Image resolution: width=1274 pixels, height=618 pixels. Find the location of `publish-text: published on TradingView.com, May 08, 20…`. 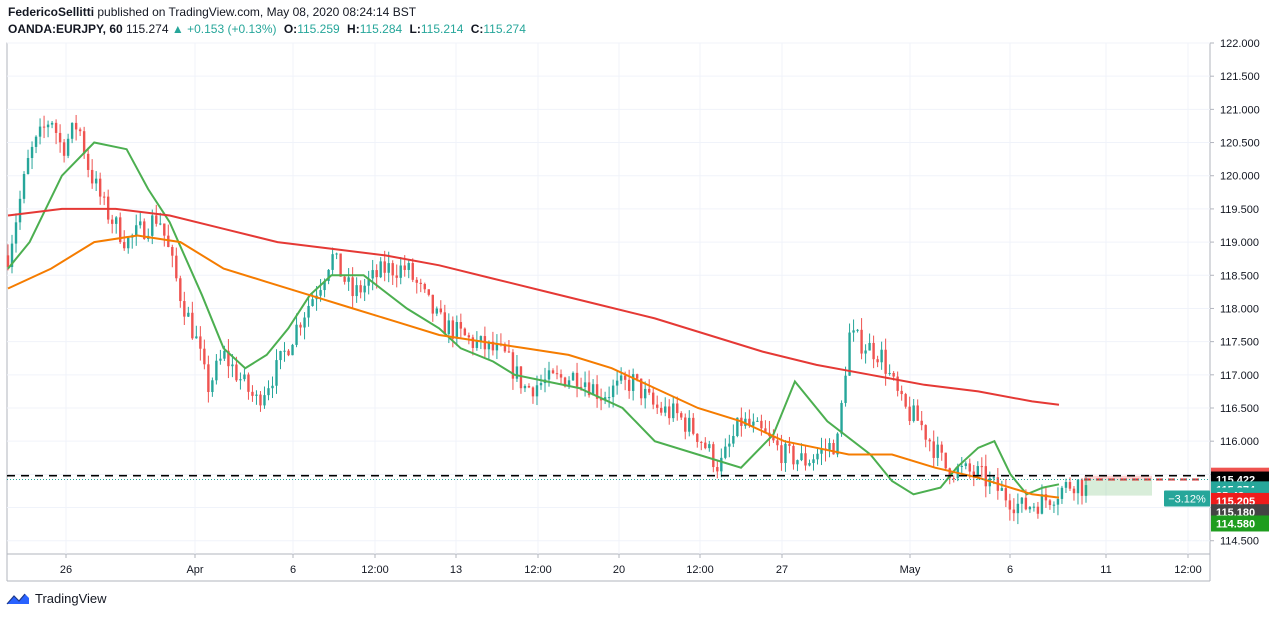

publish-text: published on TradingView.com, May 08, 20… is located at coordinates (257, 12).